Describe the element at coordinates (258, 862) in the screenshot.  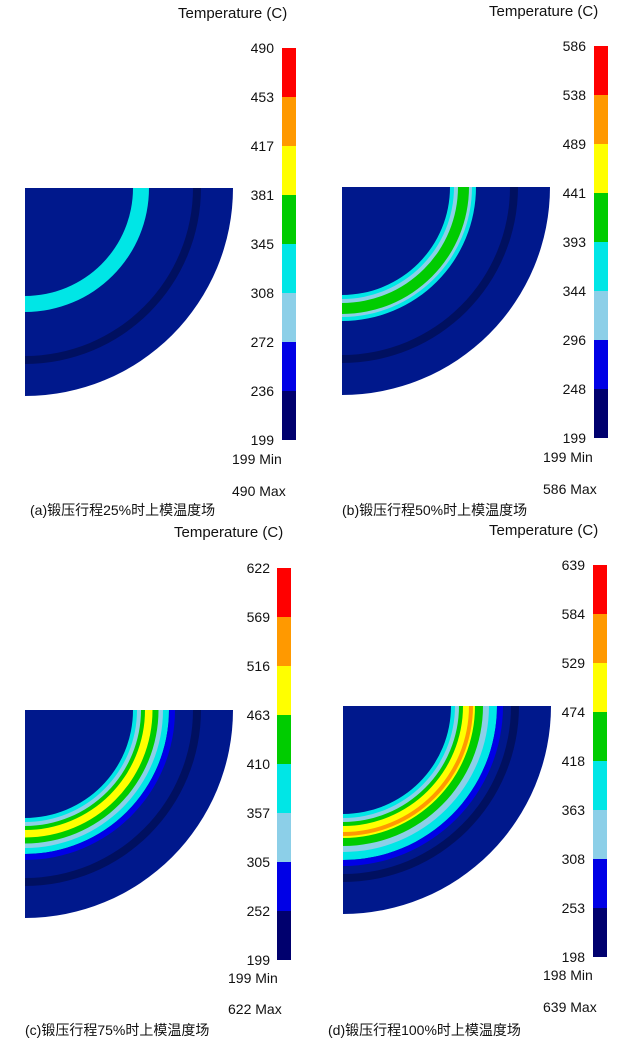
I see `colorbar-tick-label: 305` at that location.